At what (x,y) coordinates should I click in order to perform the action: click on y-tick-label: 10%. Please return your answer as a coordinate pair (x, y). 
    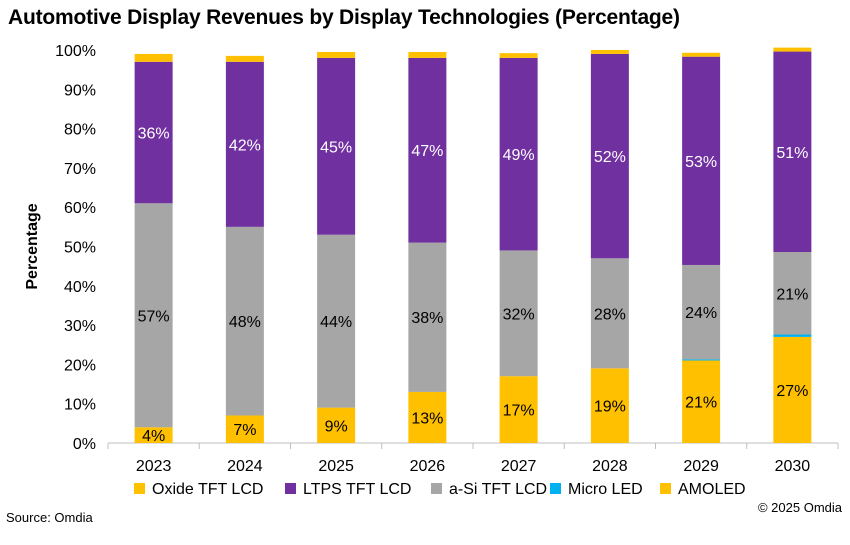
    Looking at the image, I should click on (80, 405).